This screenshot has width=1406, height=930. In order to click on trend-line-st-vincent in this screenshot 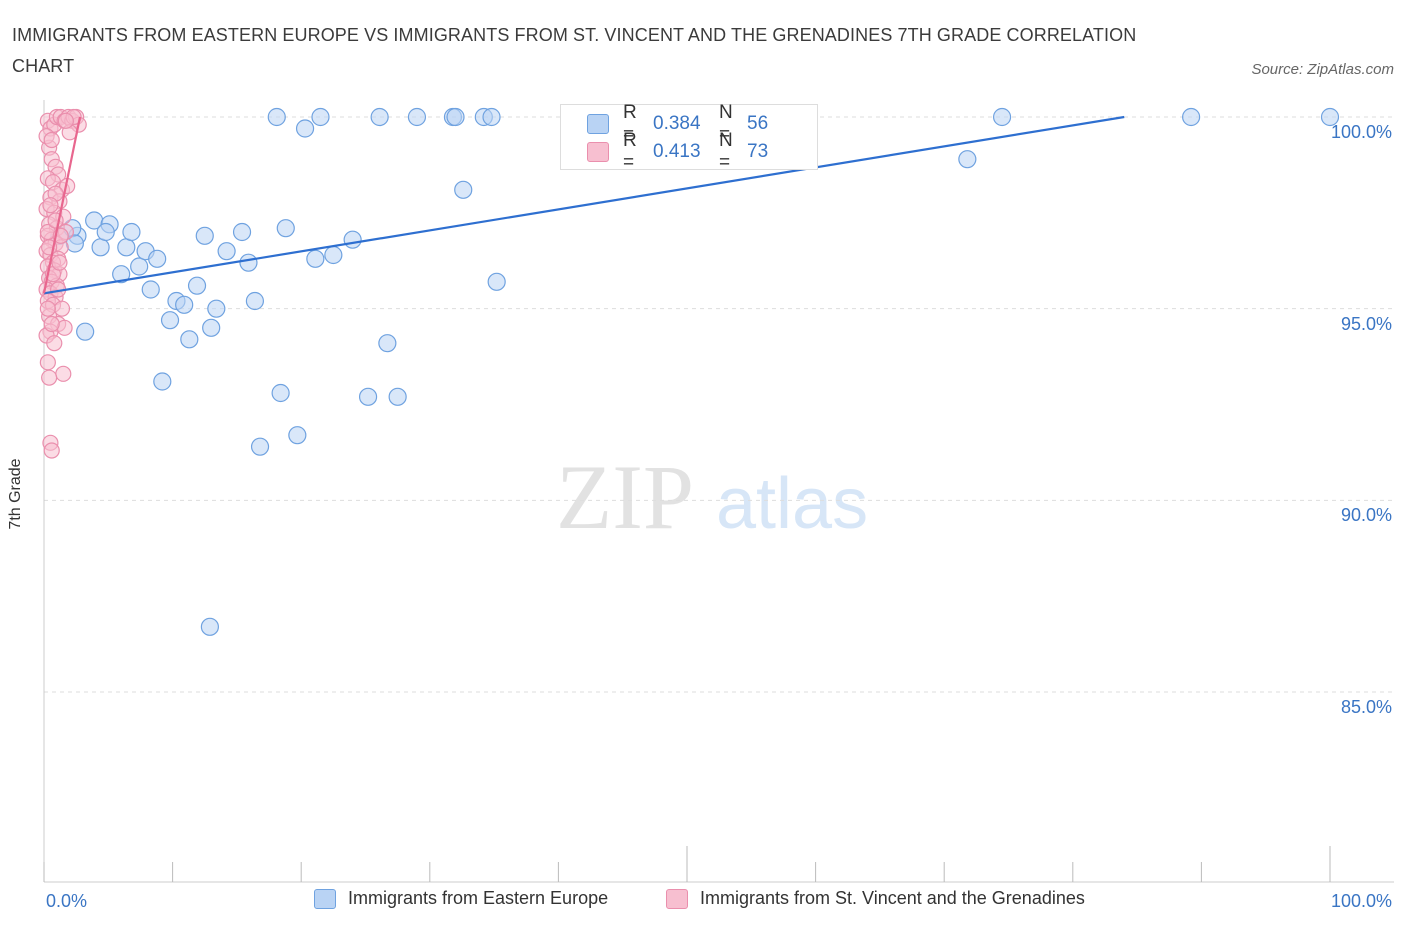, I will do `click(62, 205)`.